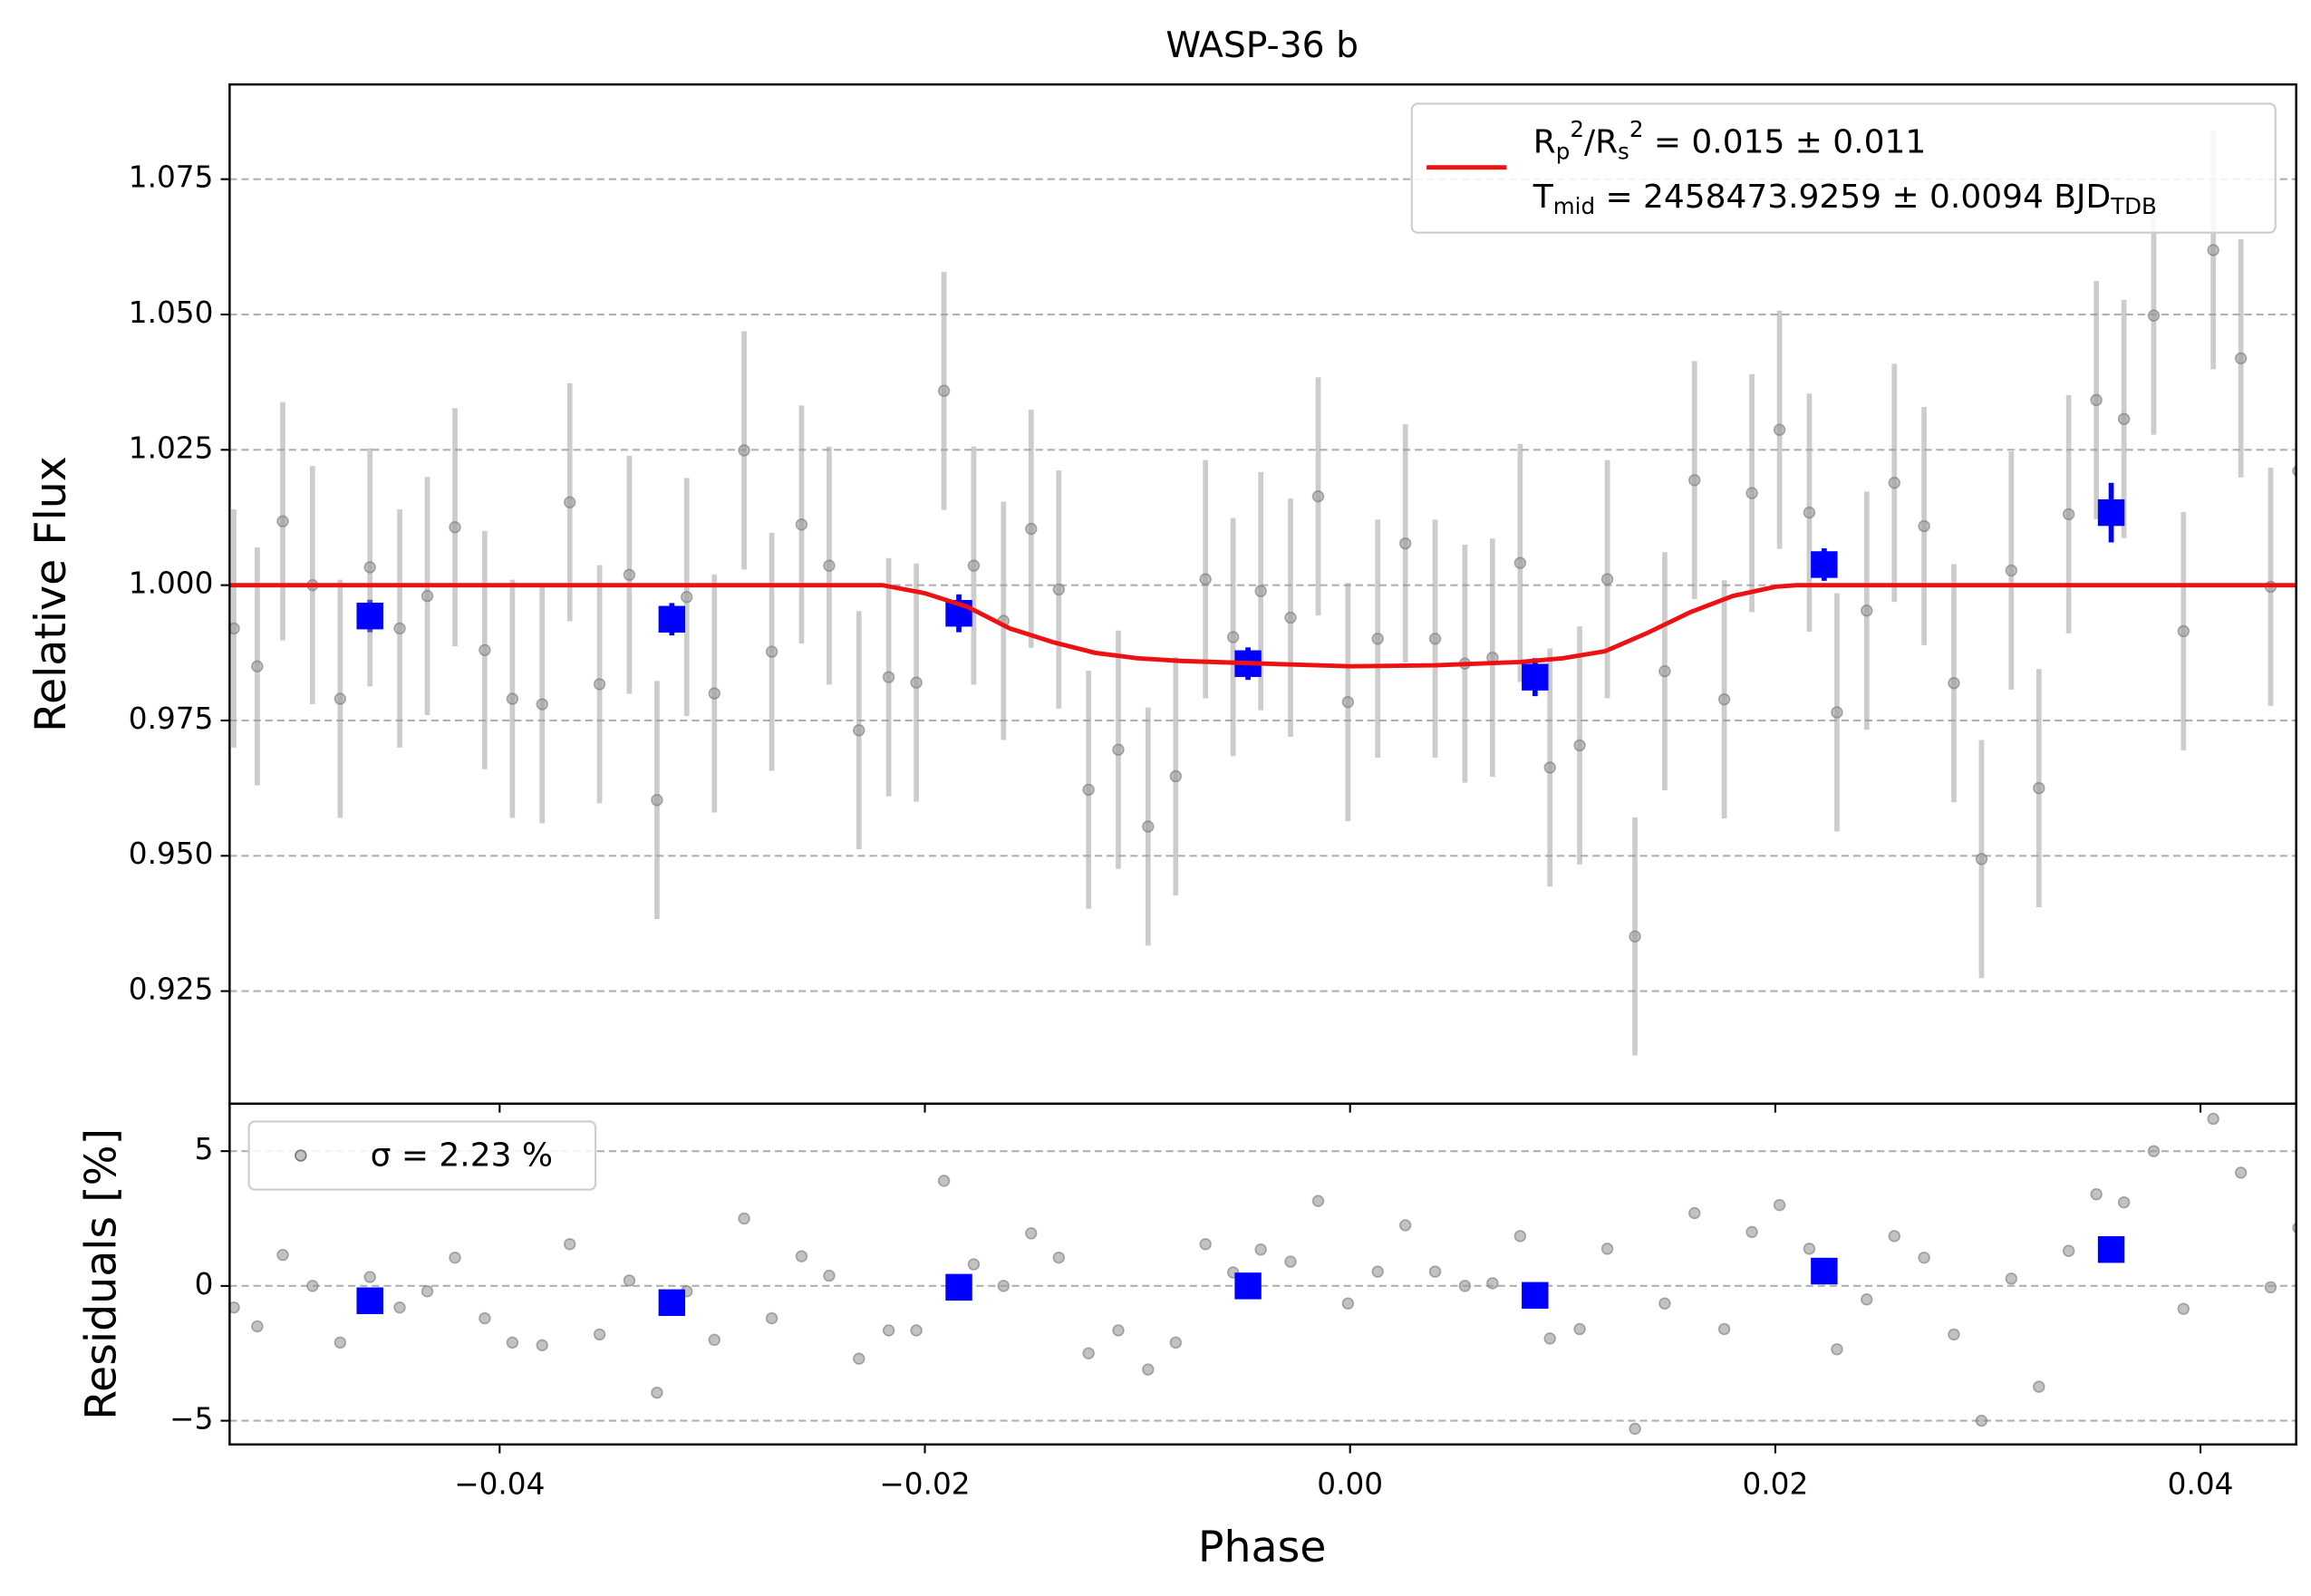  Describe the element at coordinates (1729, 140) in the screenshot. I see `legend-label: Rp2/Rs2 = 0.015 ± 0.011` at that location.